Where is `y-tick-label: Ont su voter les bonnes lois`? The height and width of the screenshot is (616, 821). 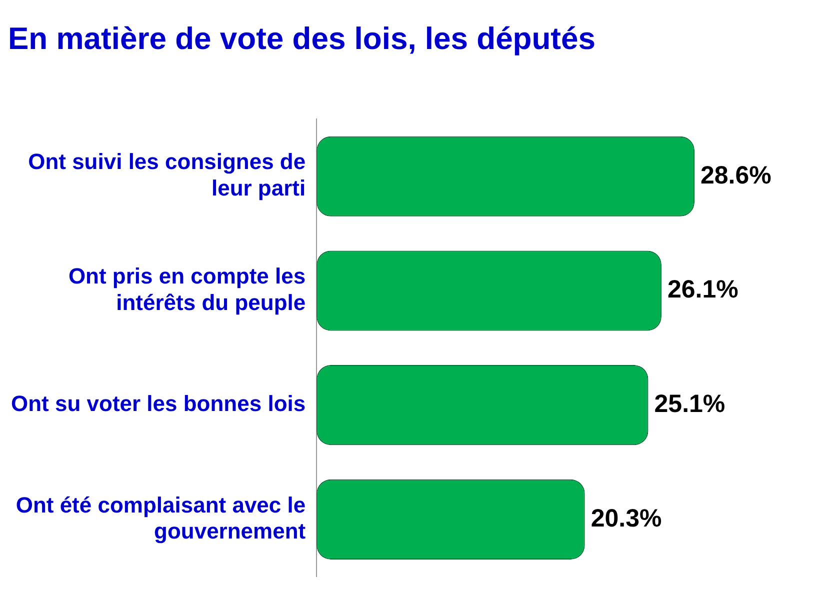
y-tick-label: Ont su voter les bonnes lois is located at coordinates (158, 403).